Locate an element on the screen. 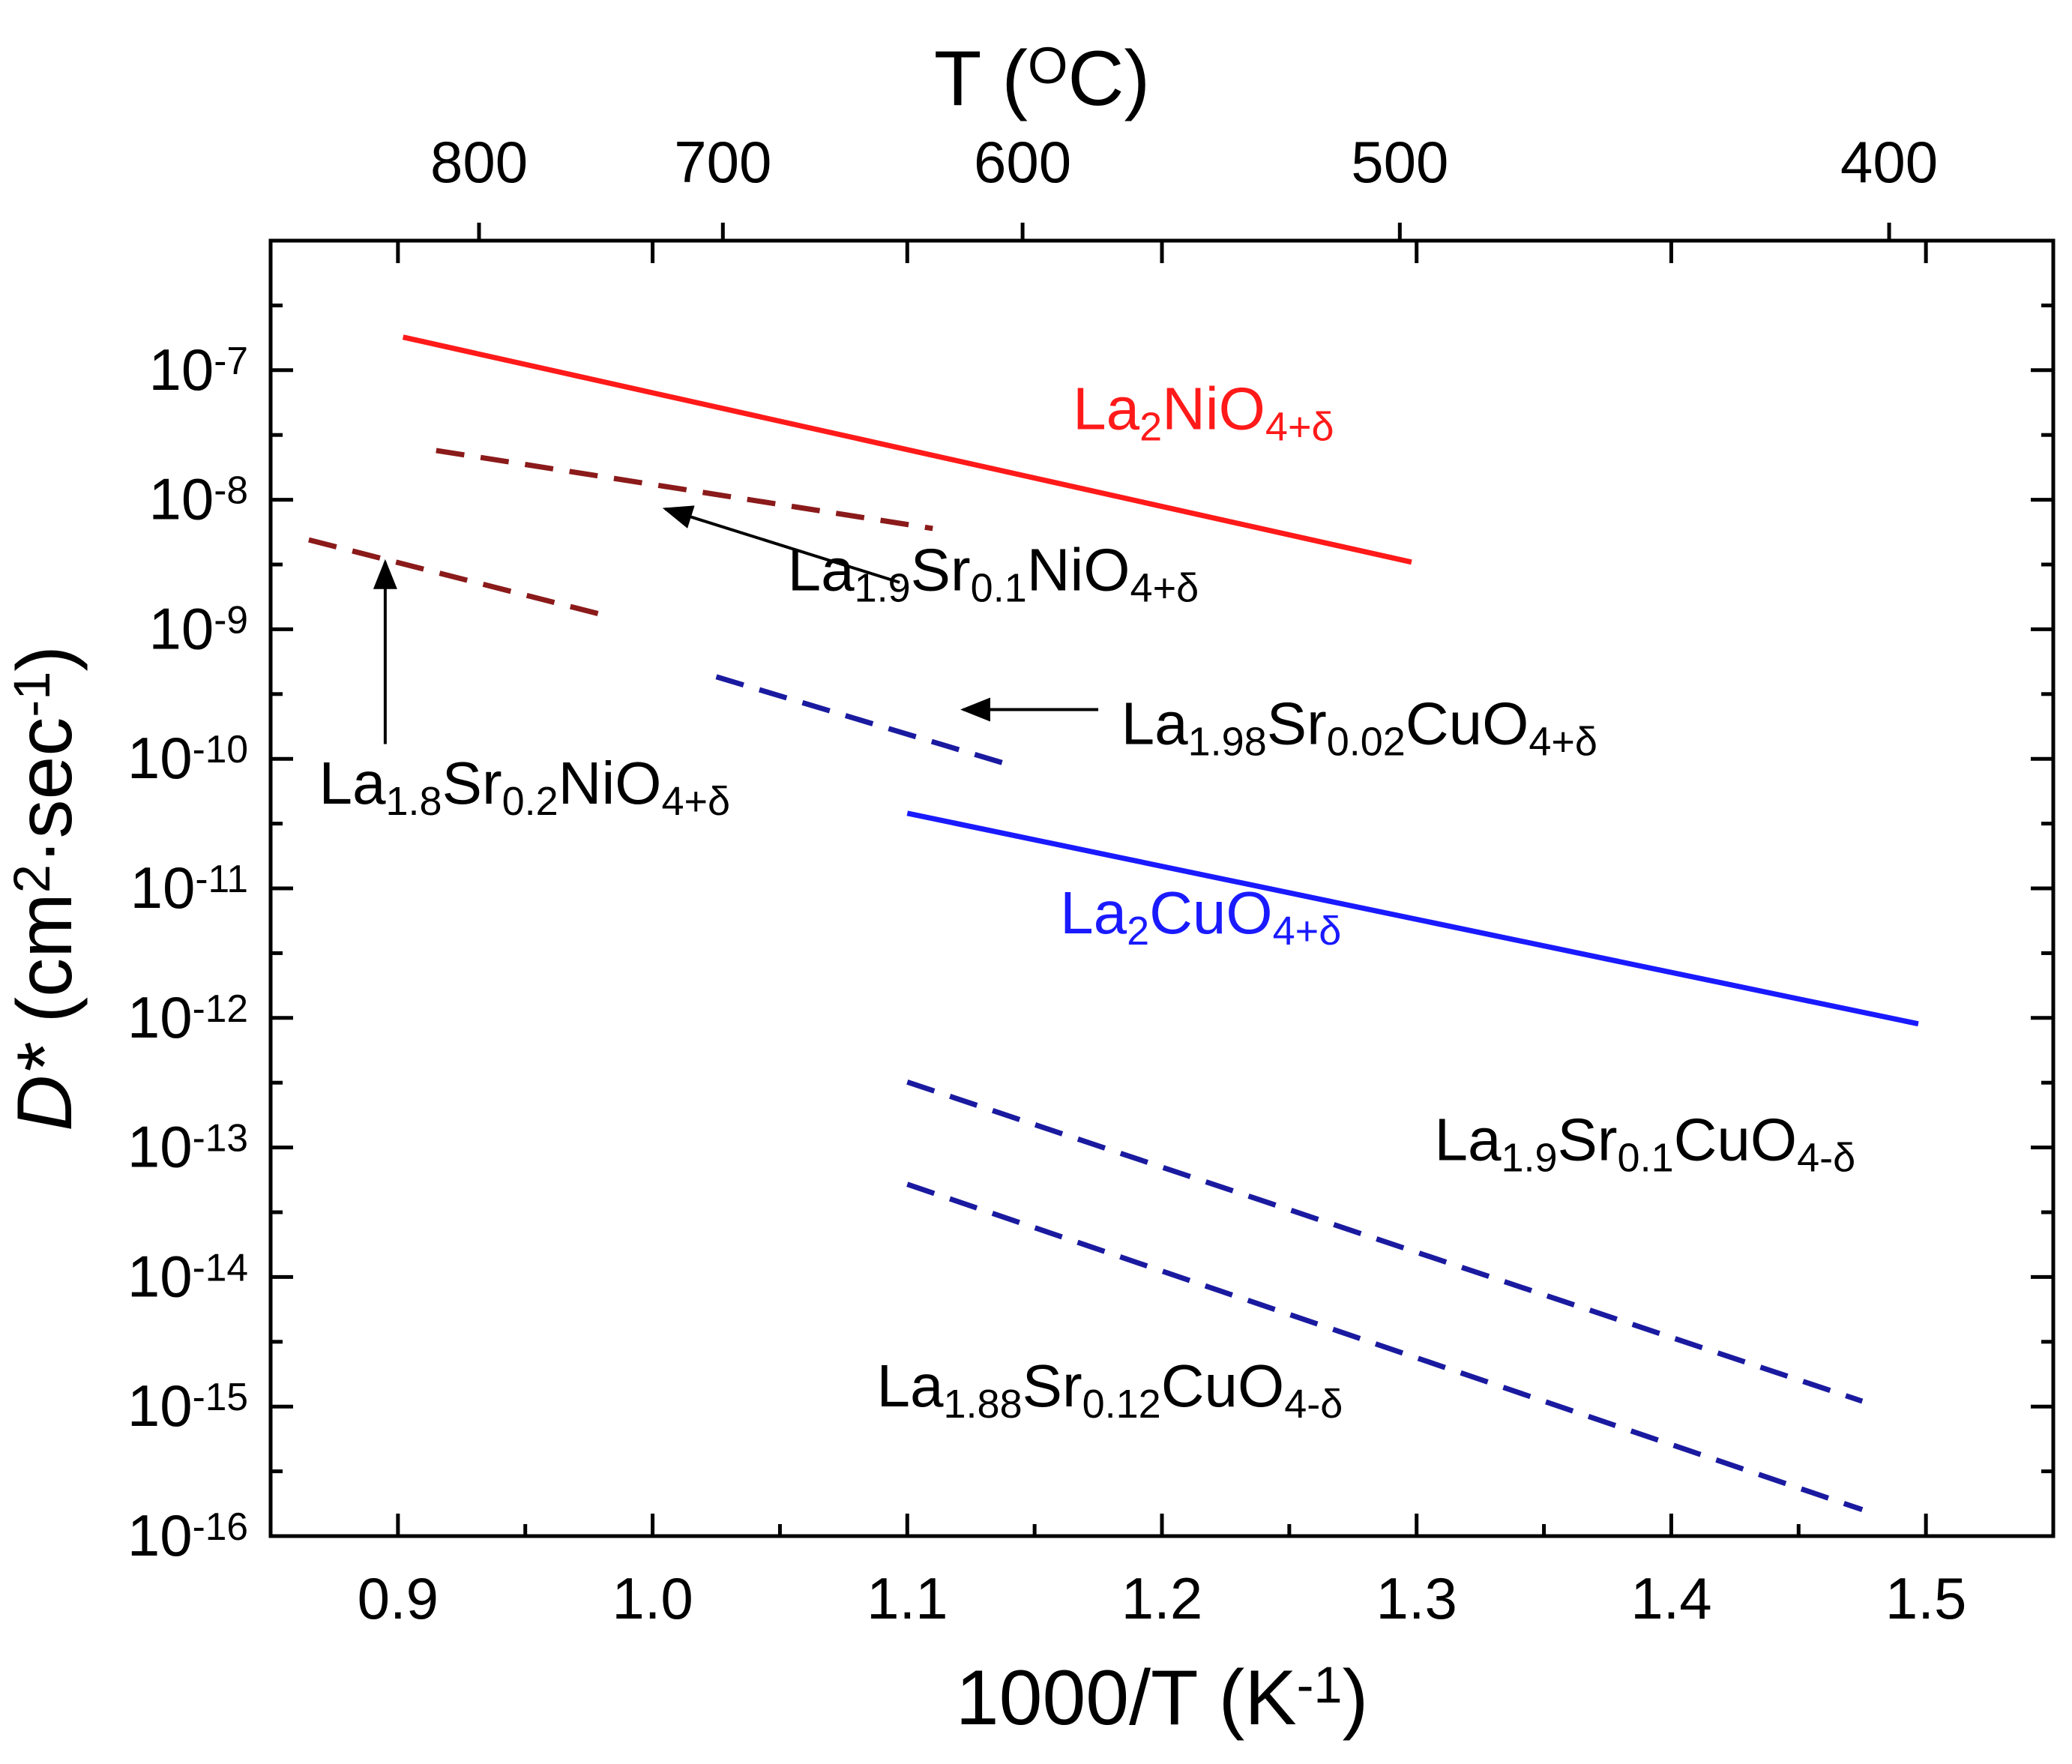 This screenshot has width=2072, height=1764. arrow-la19sr01nio4 is located at coordinates (781, 544).